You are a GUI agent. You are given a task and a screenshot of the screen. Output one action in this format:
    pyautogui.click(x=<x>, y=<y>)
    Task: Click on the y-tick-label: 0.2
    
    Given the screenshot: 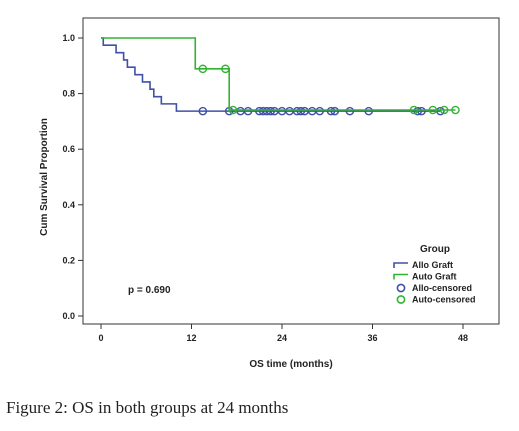 What is the action you would take?
    pyautogui.click(x=68, y=260)
    